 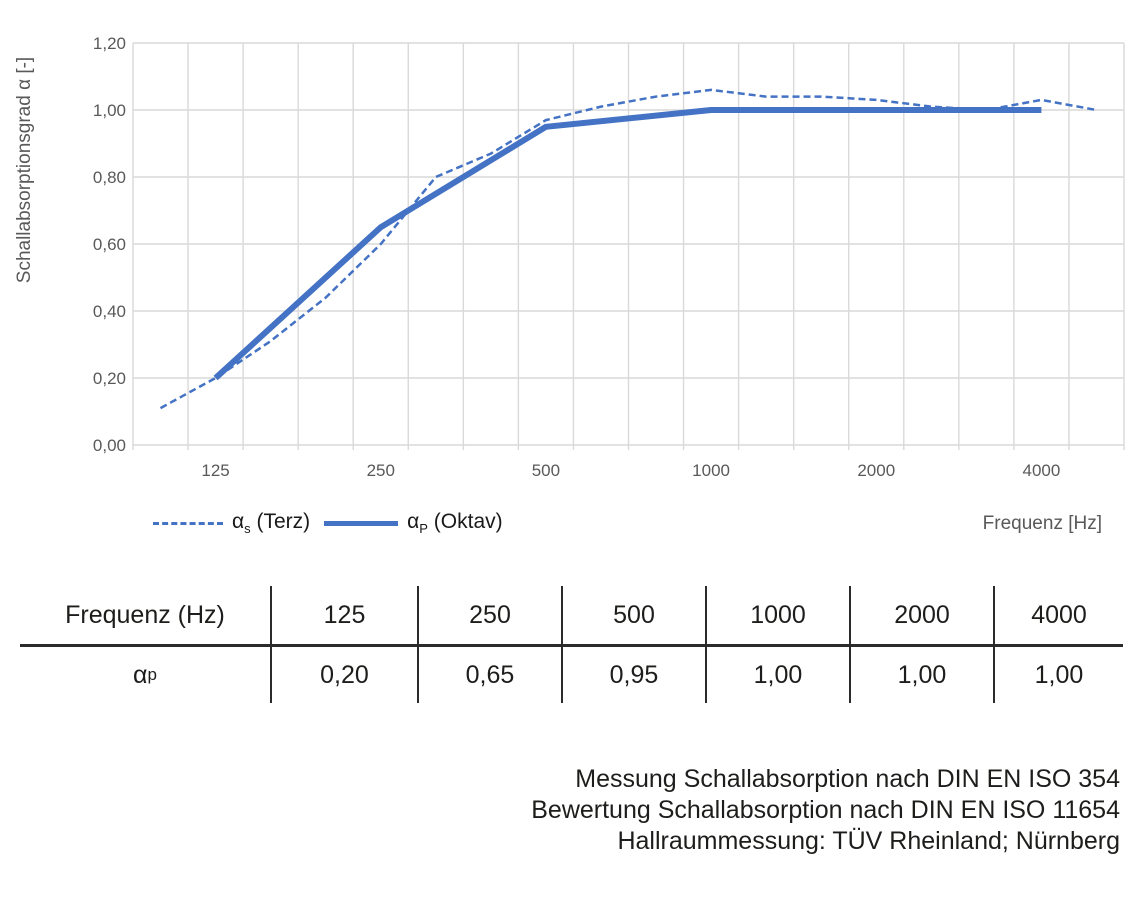 What do you see at coordinates (343, 675) in the screenshot?
I see `table-value-cell: 0,20` at bounding box center [343, 675].